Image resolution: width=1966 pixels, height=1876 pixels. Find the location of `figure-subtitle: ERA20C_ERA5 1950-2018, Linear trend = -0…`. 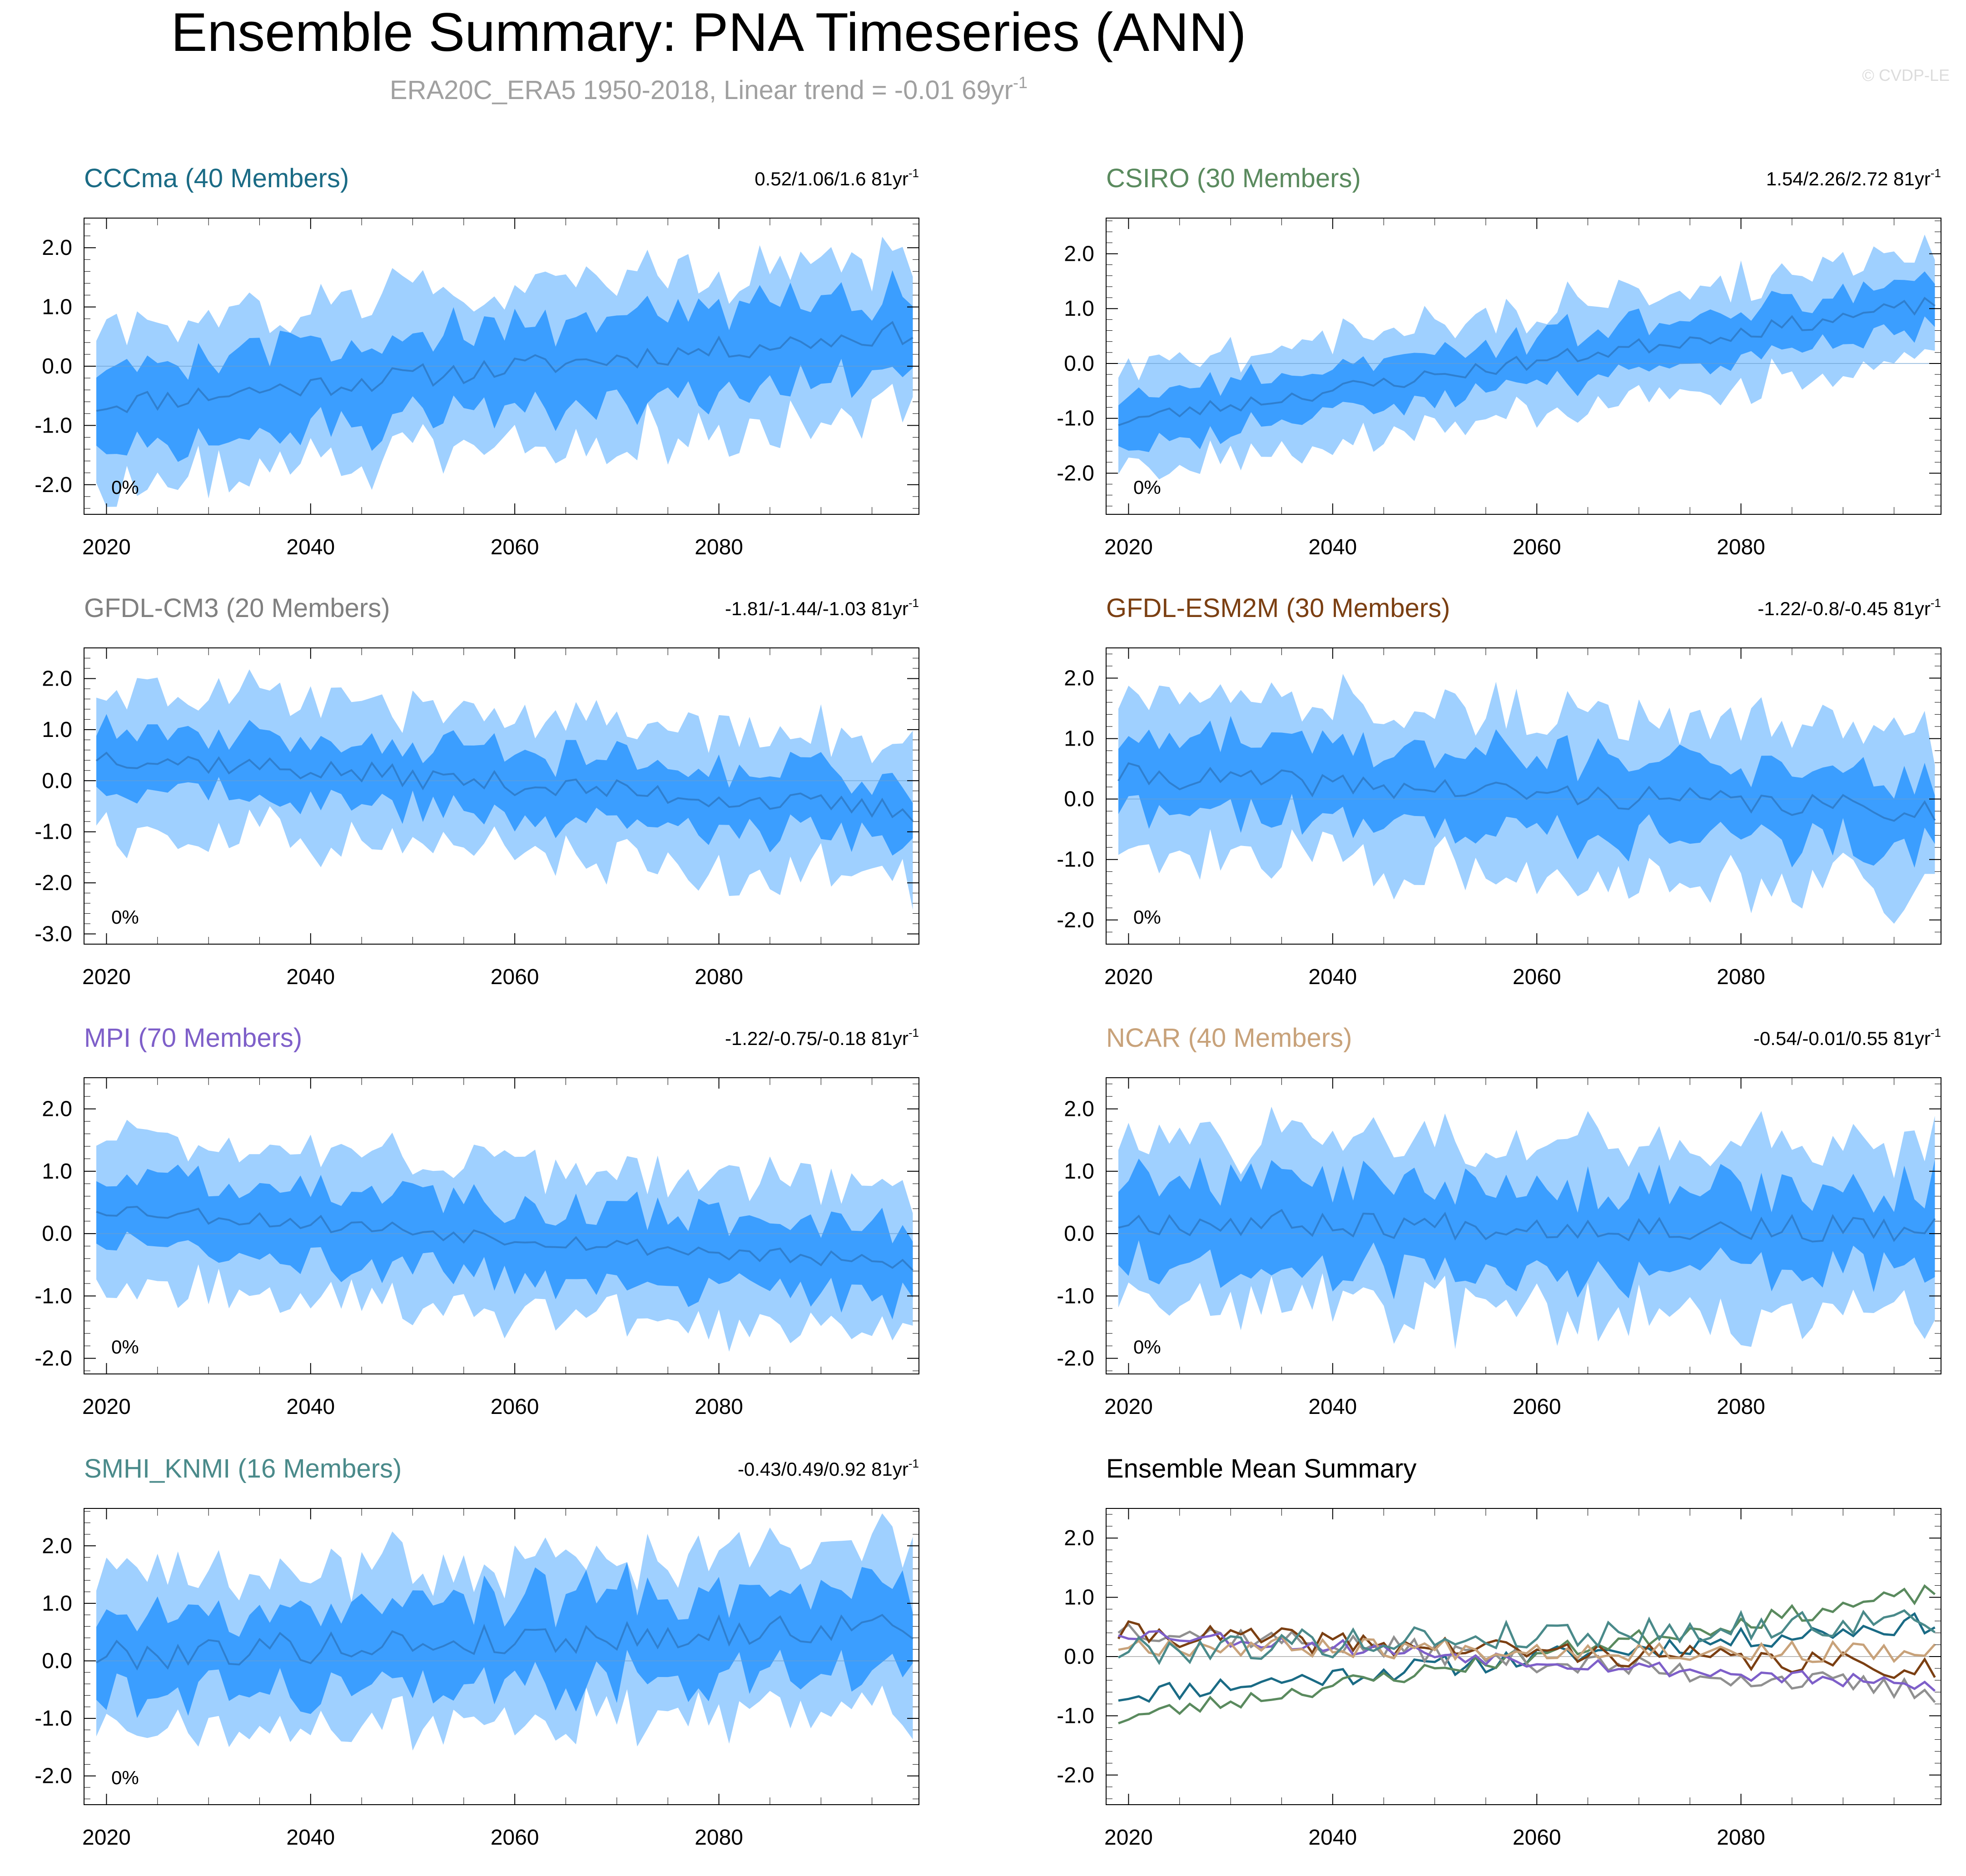

figure-subtitle: ERA20C_ERA5 1950-2018, Linear trend = -0… is located at coordinates (709, 89).